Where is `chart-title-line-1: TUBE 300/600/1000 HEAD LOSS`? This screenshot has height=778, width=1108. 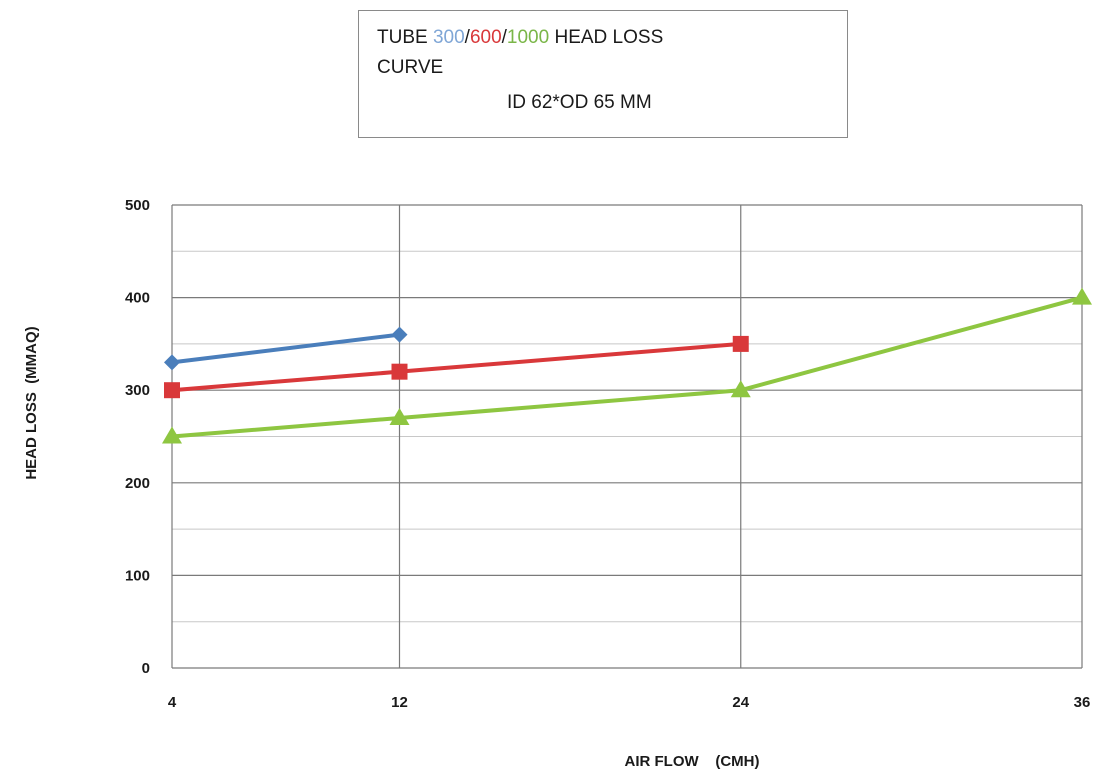
chart-title-line-1: TUBE 300/600/1000 HEAD LOSS is located at coordinates (520, 38).